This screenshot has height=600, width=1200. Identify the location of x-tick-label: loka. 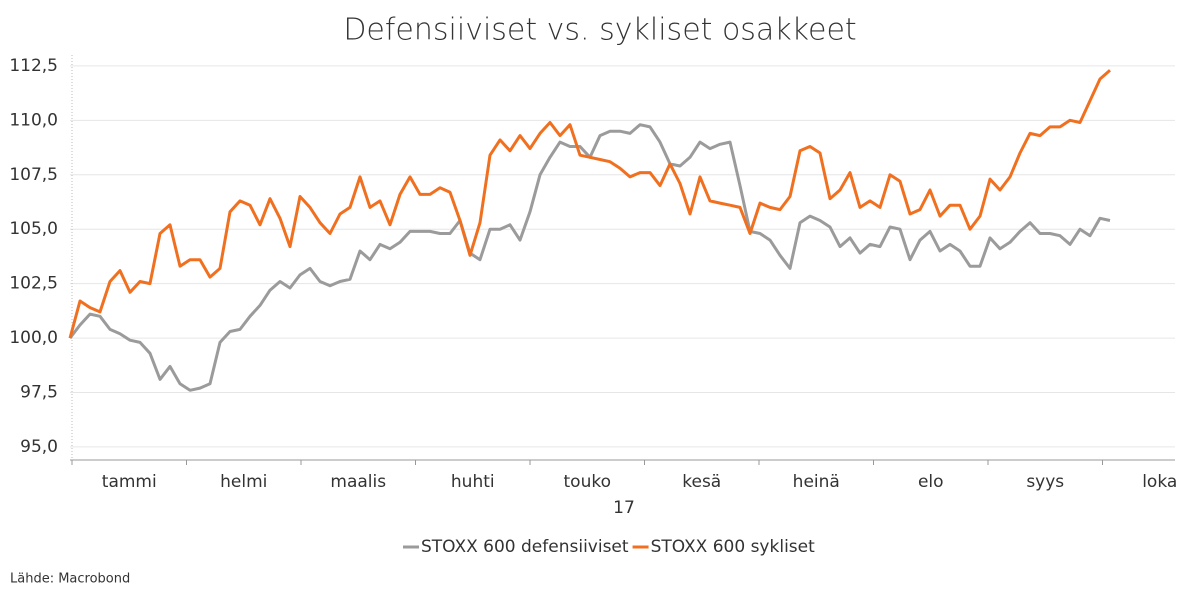
(1159, 482).